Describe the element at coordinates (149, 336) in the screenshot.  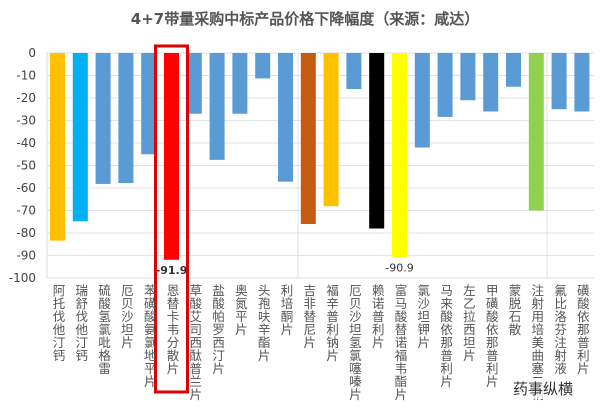
I see `x-tick-label: 苯磺酸氨氯地平片` at that location.